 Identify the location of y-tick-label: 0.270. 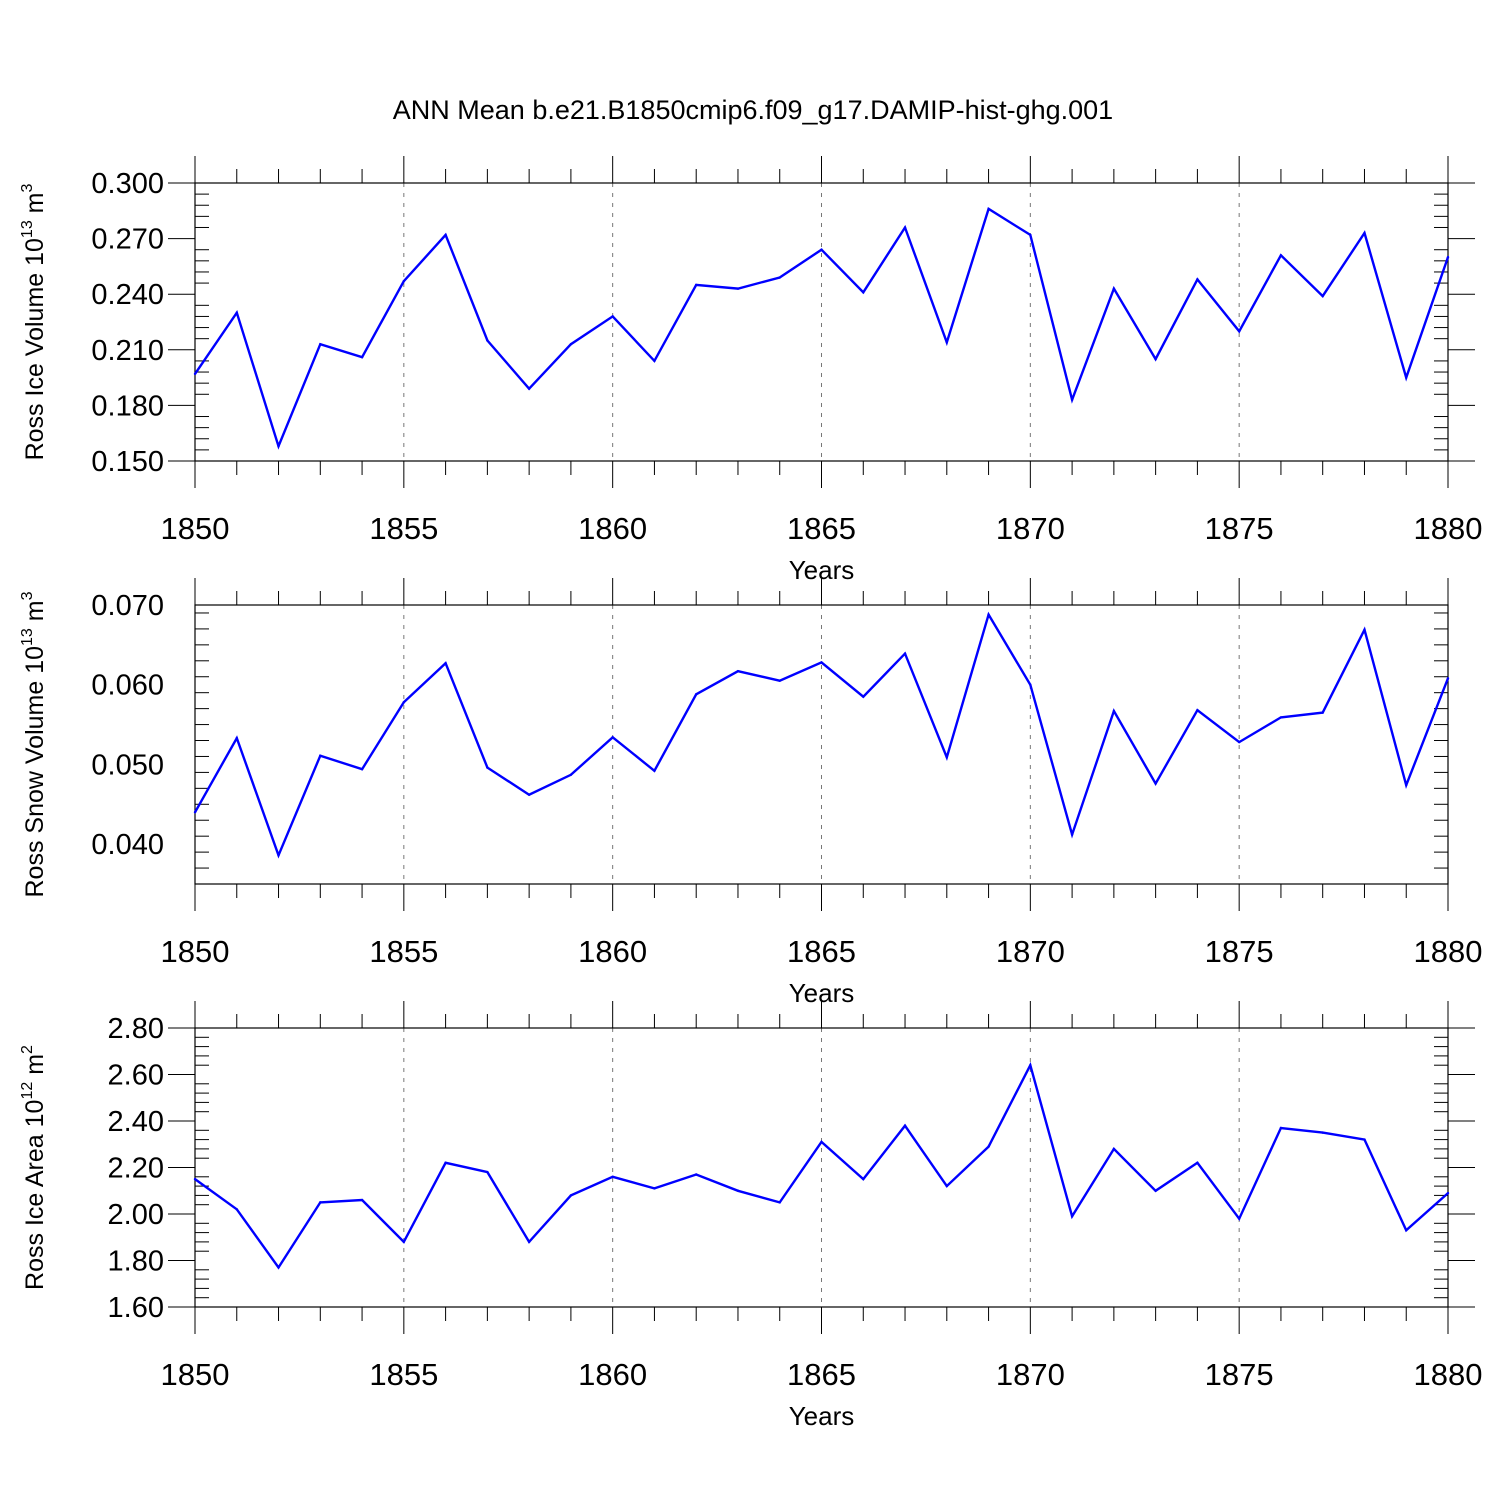
(127, 240).